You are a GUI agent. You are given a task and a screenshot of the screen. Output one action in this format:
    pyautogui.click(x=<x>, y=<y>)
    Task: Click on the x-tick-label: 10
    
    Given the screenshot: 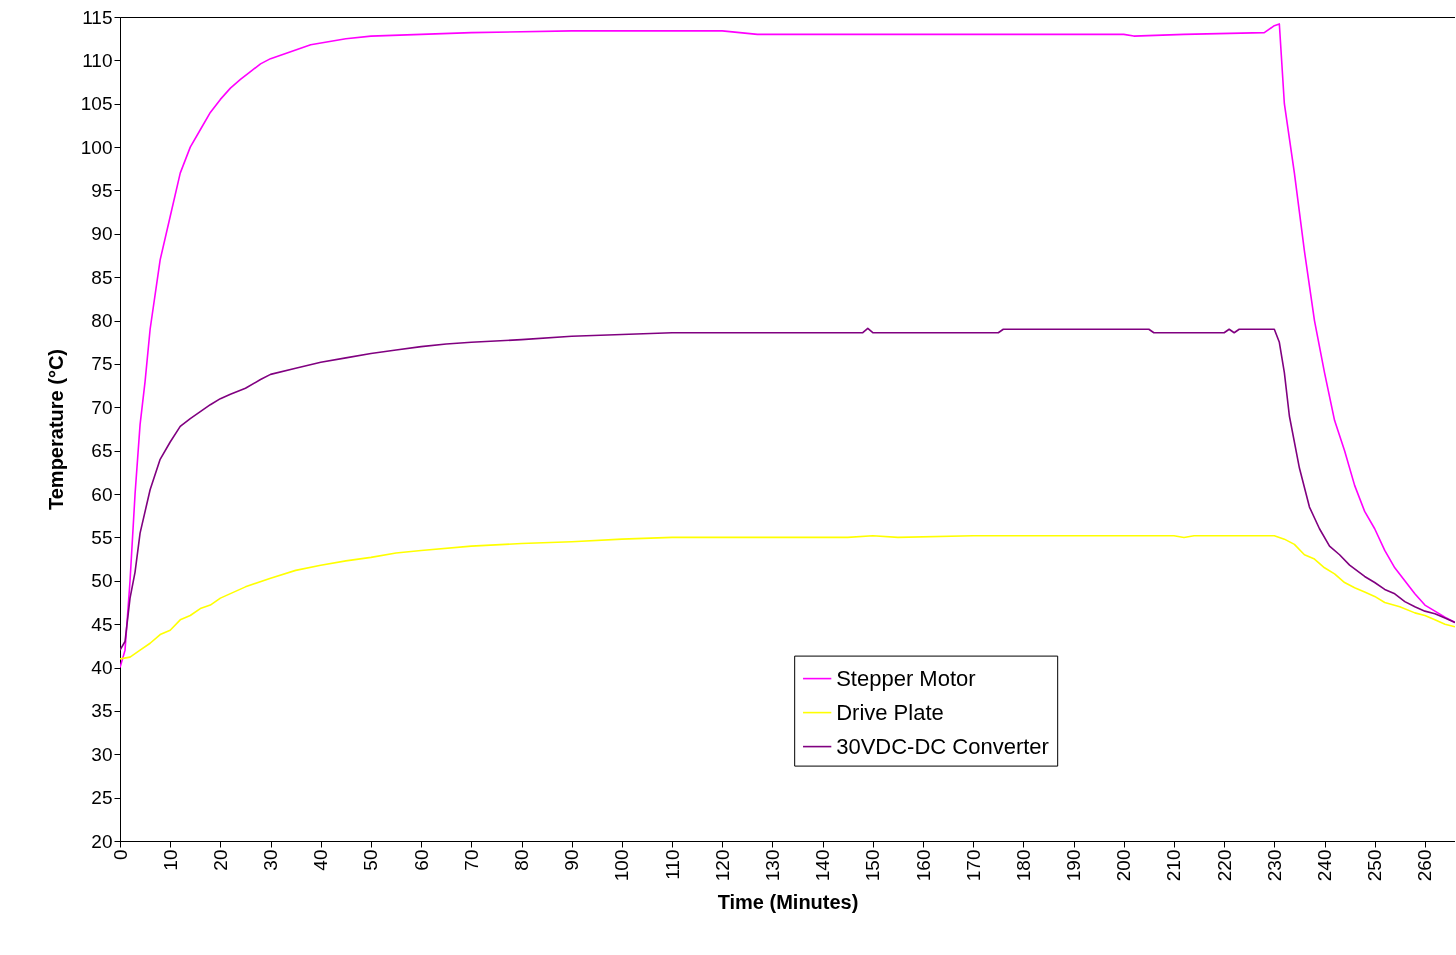 What is the action you would take?
    pyautogui.click(x=170, y=860)
    